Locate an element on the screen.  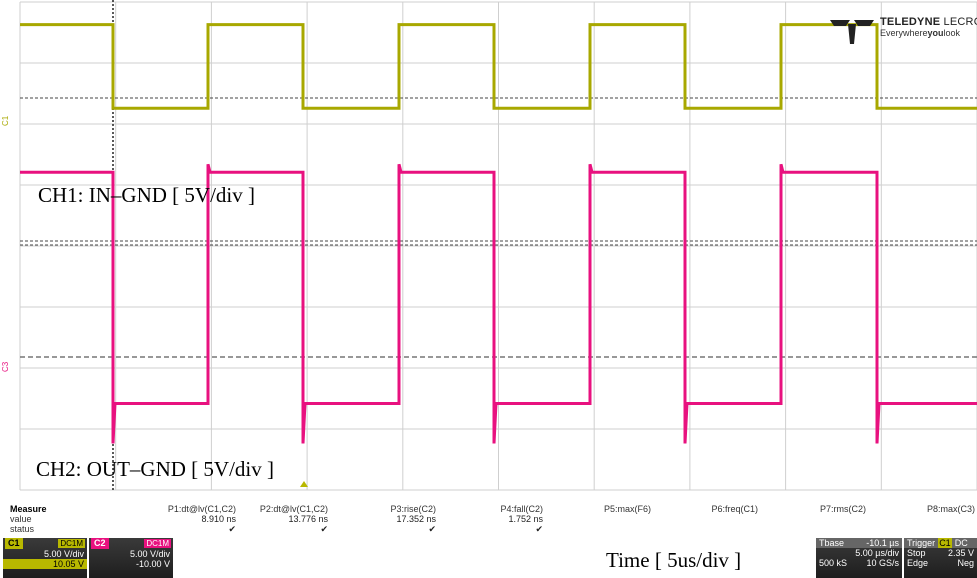
trigger-source: C1 is located at coordinates (945, 543).